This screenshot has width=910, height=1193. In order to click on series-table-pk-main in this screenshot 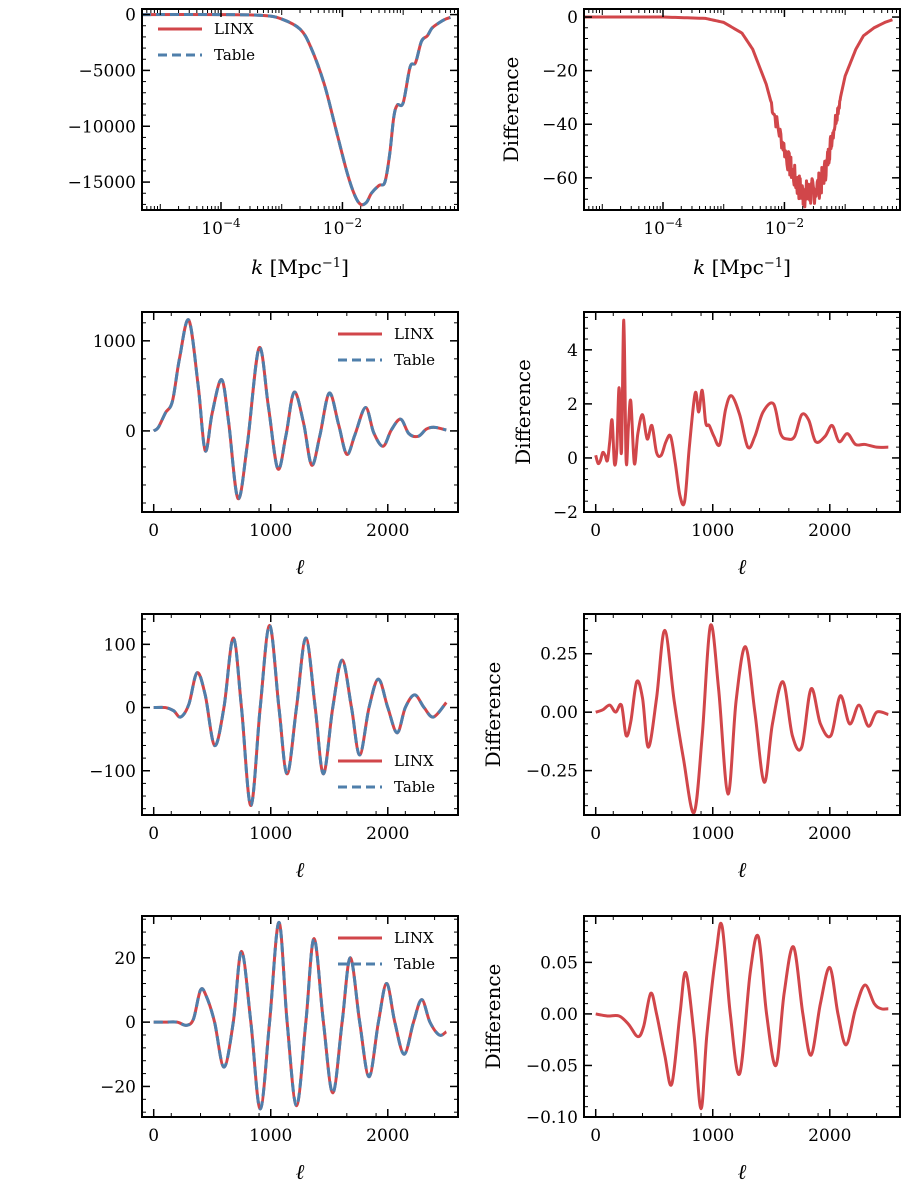, I will do `click(296, 110)`.